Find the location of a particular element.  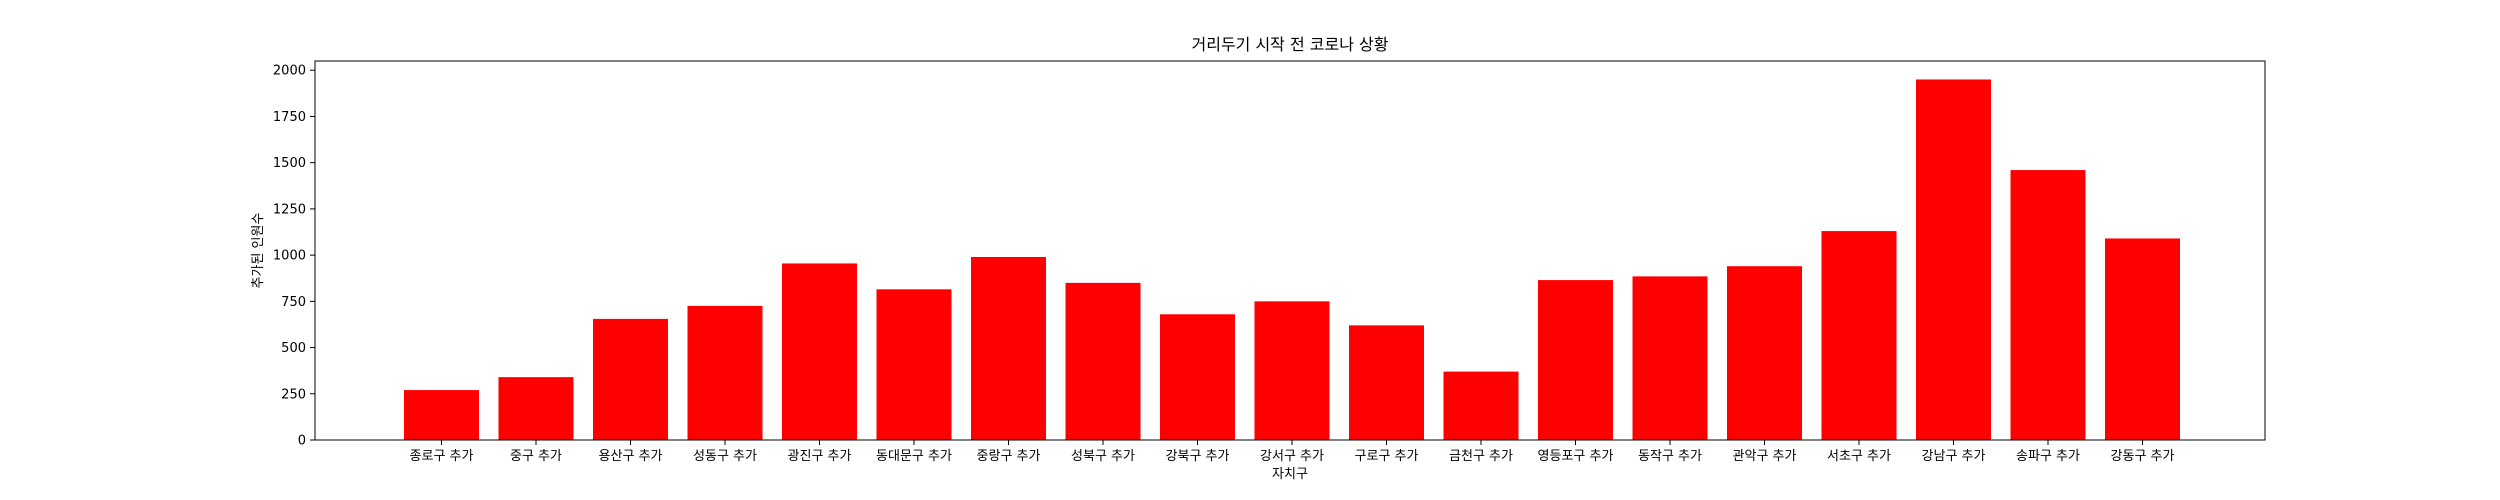

y-axis-ticks: 0 250 500 750 1000 1250 1500 1750 2000 is located at coordinates (294, 256).